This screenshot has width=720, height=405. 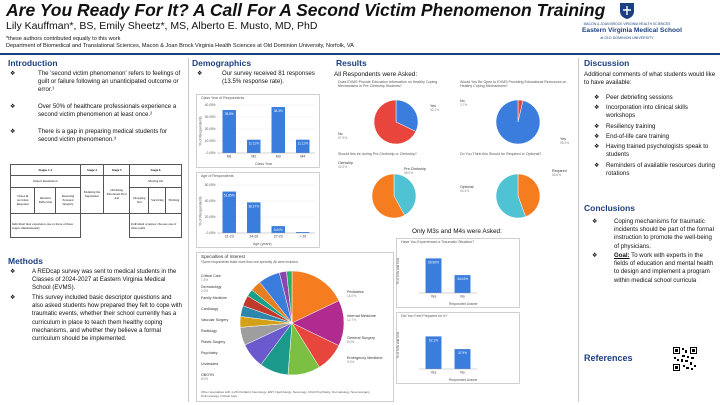 I want to click on stage-cell-chaos: Chaos & Accident Response, so click(x=22, y=200).